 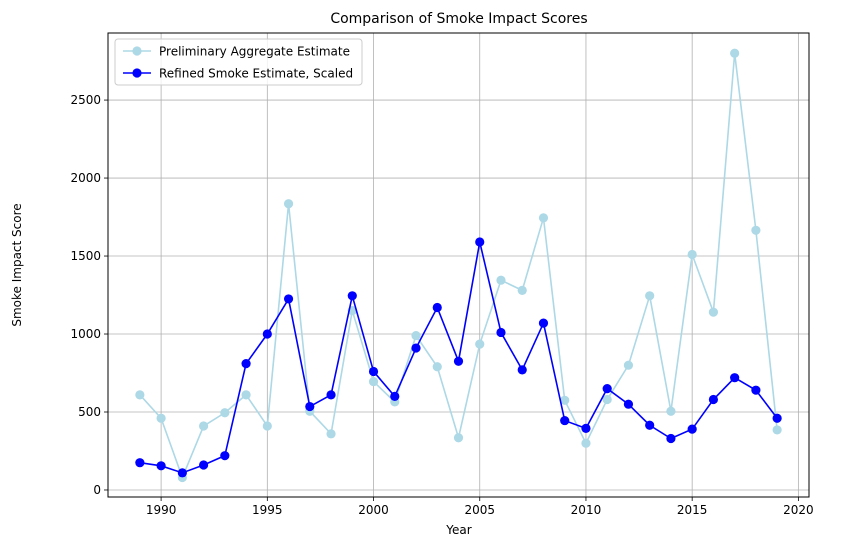 What do you see at coordinates (89, 412) in the screenshot?
I see `y-tick-label: 500` at bounding box center [89, 412].